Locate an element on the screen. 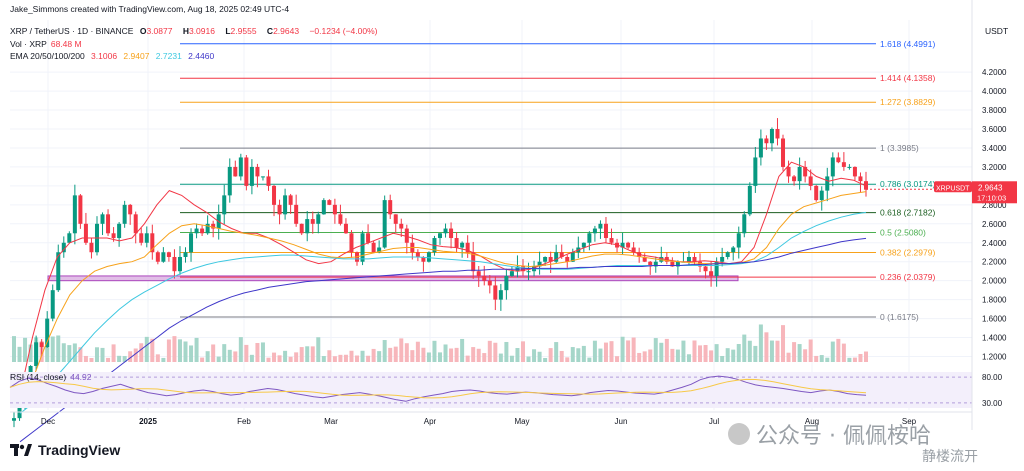 The height and width of the screenshot is (471, 1024). rsi-band is located at coordinates (491, 390).